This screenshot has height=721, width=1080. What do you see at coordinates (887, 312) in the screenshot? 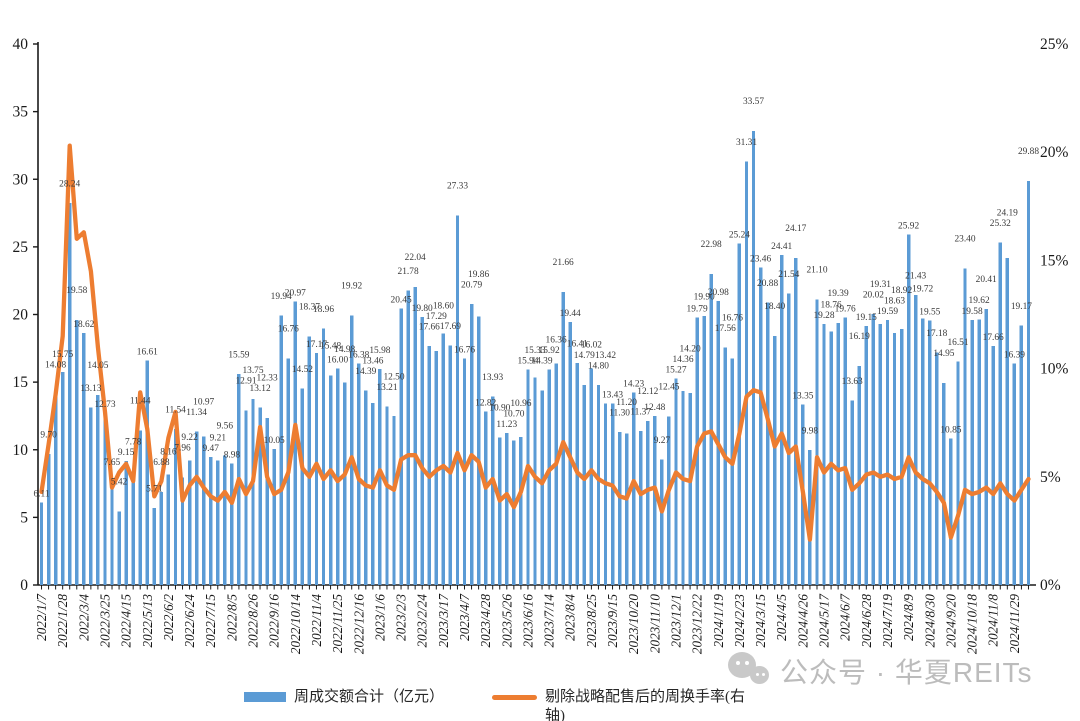
I see `svg-text: 19.59` at bounding box center [887, 312].